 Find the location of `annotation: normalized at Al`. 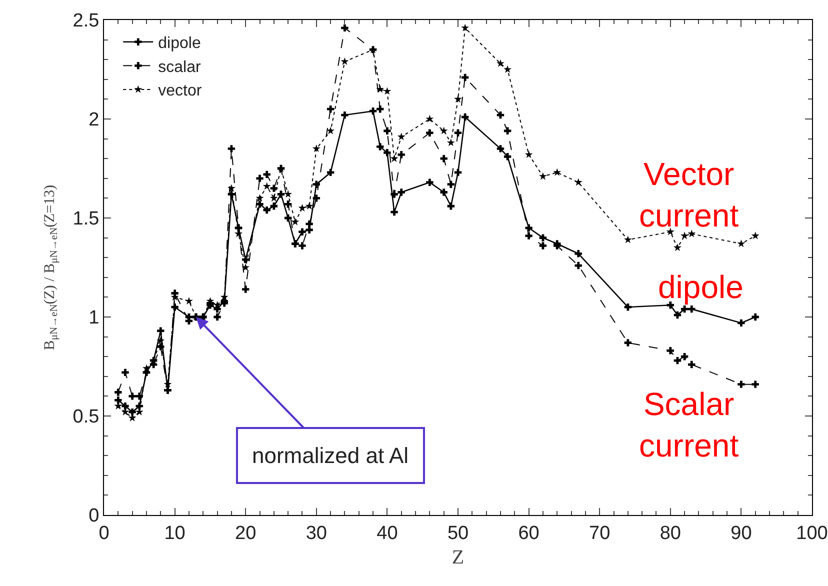

annotation: normalized at Al is located at coordinates (330, 455).